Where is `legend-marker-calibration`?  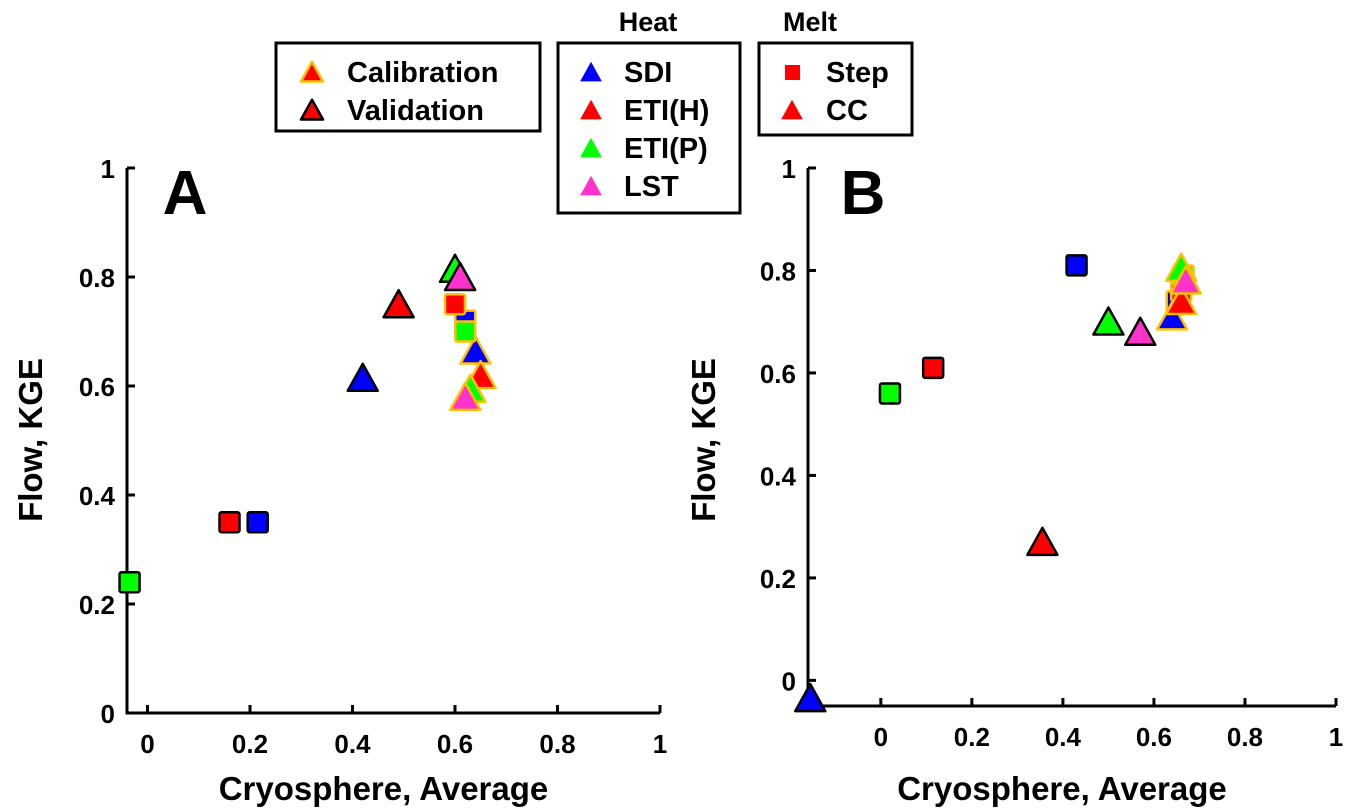
legend-marker-calibration is located at coordinates (312, 71).